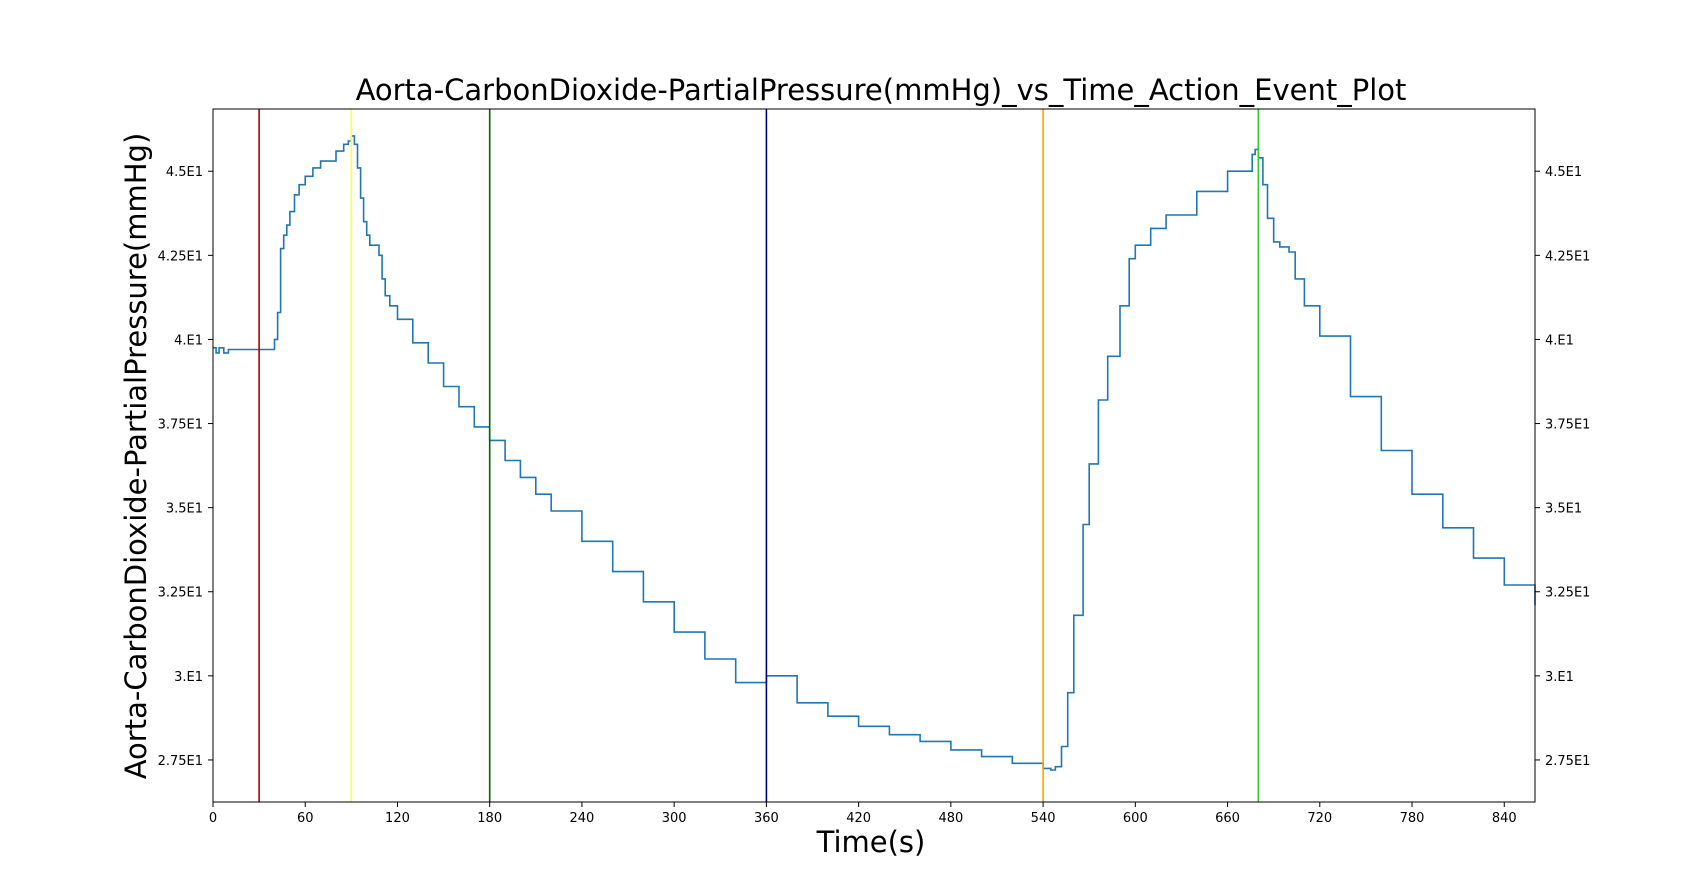 The height and width of the screenshot is (896, 1696). Describe the element at coordinates (1412, 818) in the screenshot. I see `x-tick-label: 780` at that location.